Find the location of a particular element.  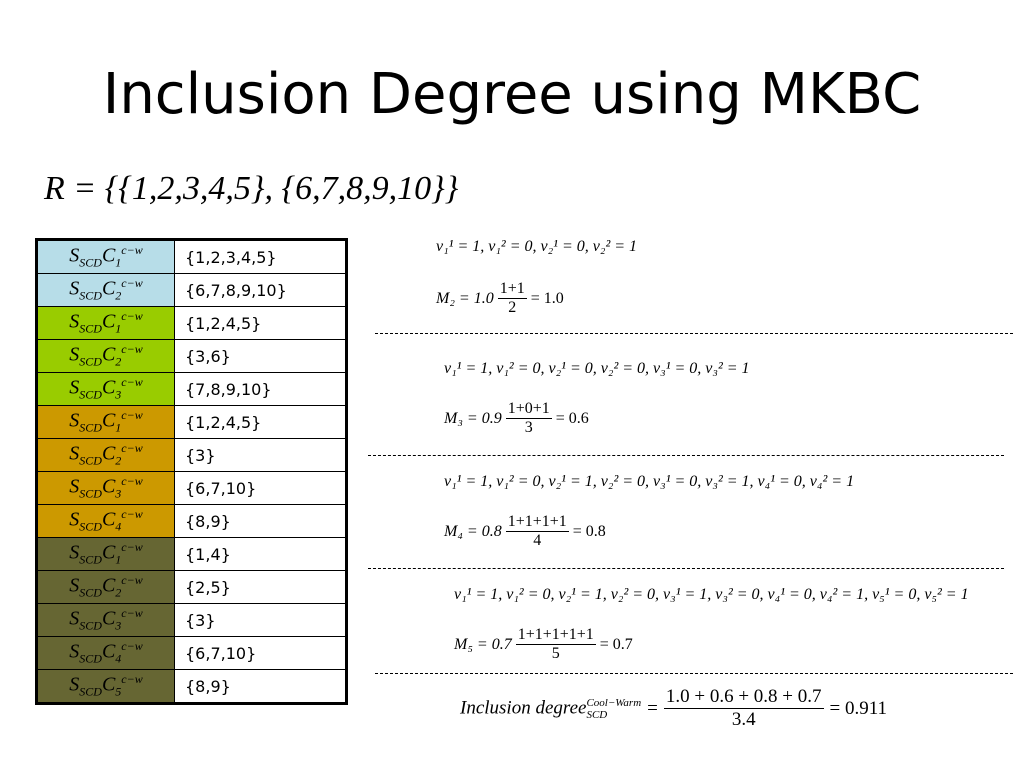

class-set: {6,7,10} is located at coordinates (260, 488).